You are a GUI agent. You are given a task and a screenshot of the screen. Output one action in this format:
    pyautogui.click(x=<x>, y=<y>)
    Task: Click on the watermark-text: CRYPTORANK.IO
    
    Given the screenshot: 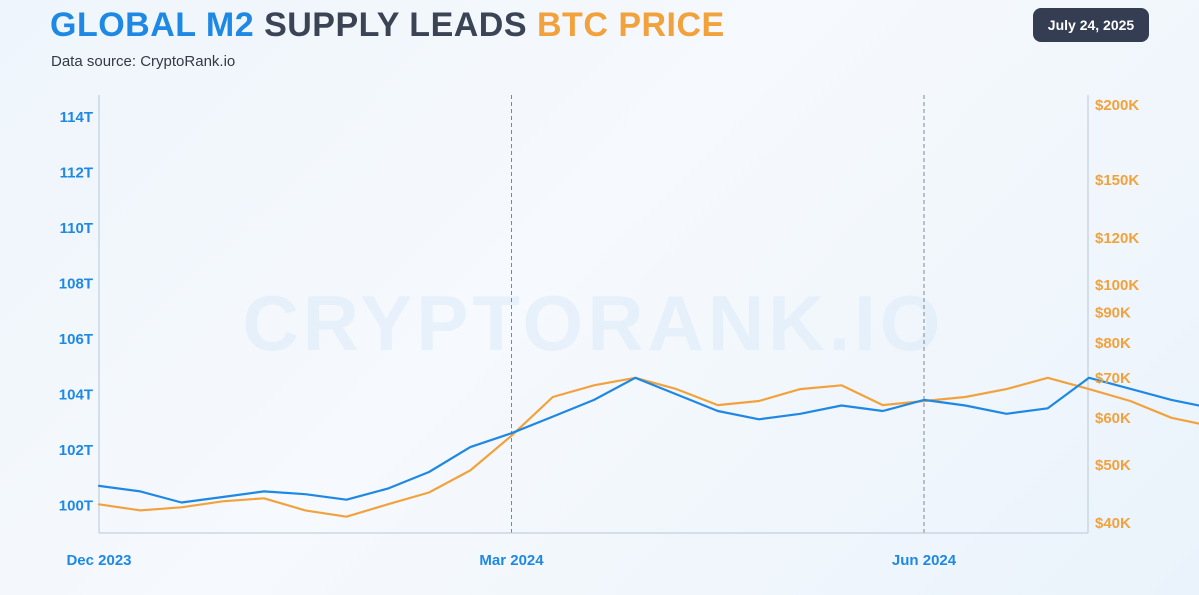 What is the action you would take?
    pyautogui.click(x=593, y=323)
    